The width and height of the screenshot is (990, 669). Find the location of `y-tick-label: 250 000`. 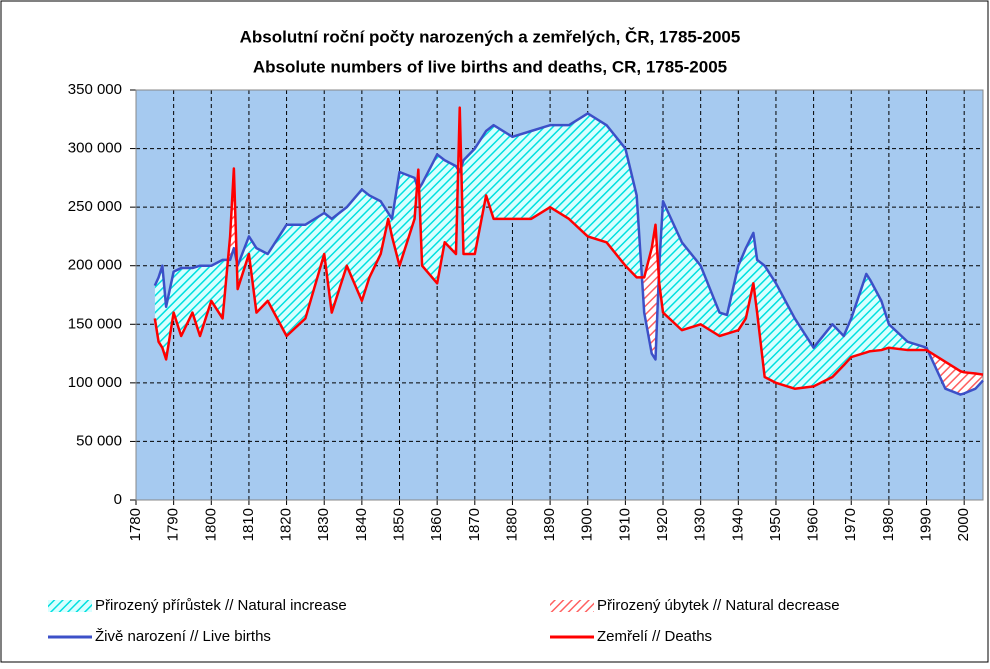

y-tick-label: 250 000 is located at coordinates (95, 206).